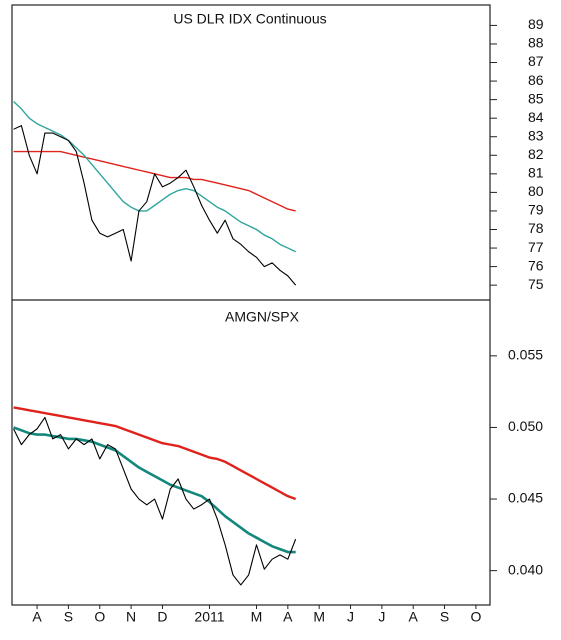 The width and height of the screenshot is (561, 640). Describe the element at coordinates (536, 24) in the screenshot. I see `y-tick-label: 89` at that location.